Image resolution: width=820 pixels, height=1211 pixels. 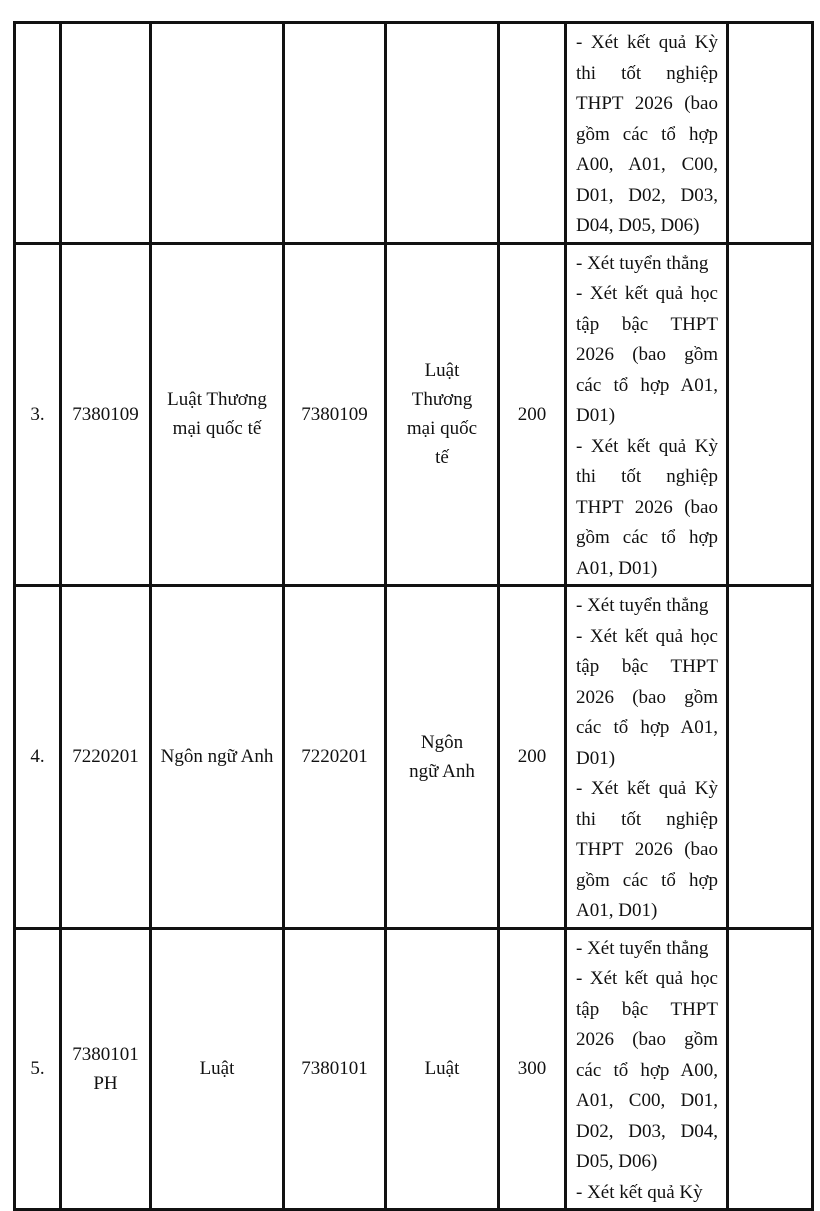 What do you see at coordinates (334, 414) in the screenshot?
I see `major-code-cell: 7380109` at bounding box center [334, 414].